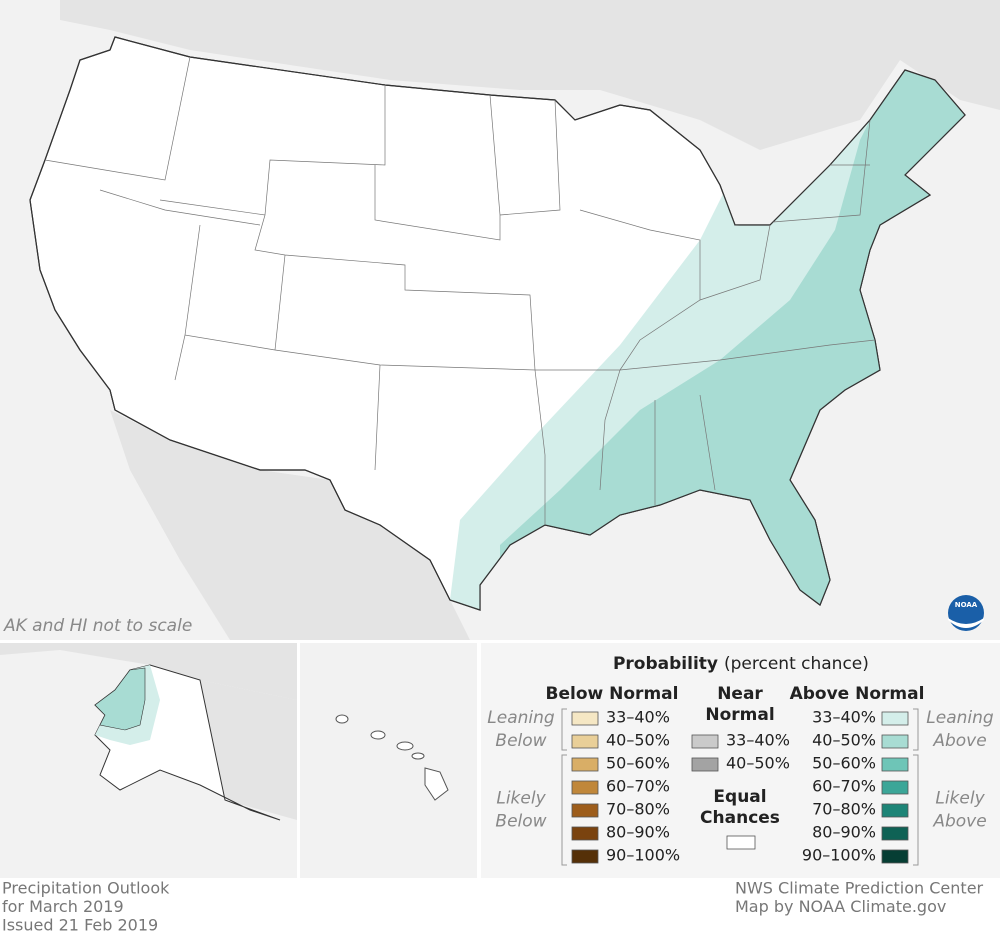  I want to click on russia-canada, so click(148, 671).